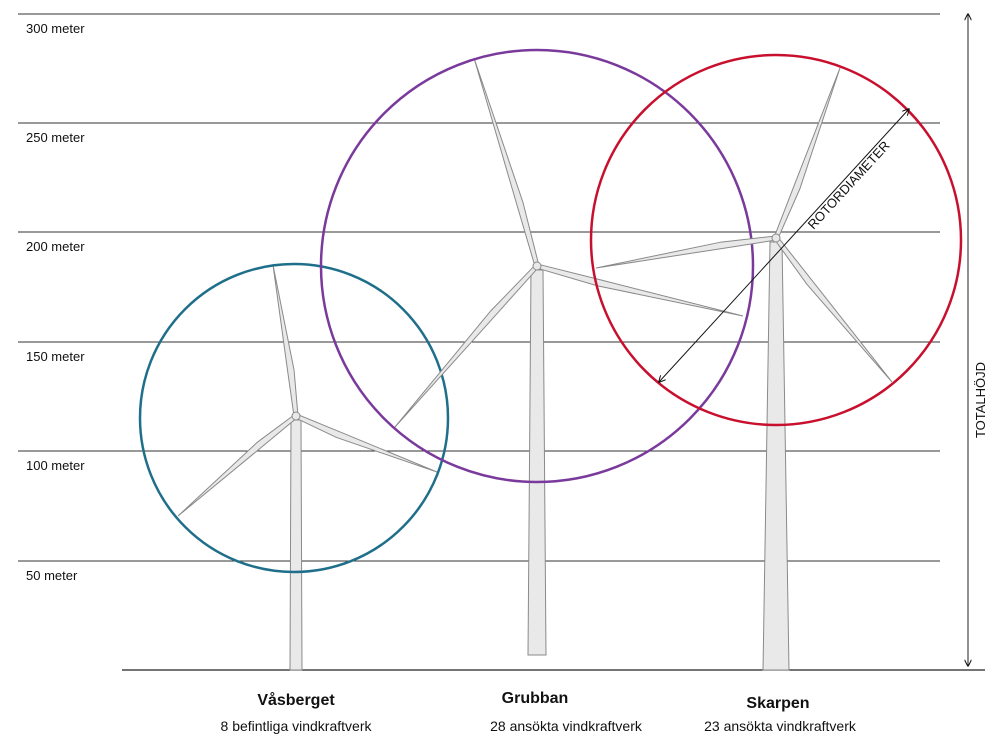  I want to click on rotor-diameter-label: ROTORDIAMETER, so click(849, 185).